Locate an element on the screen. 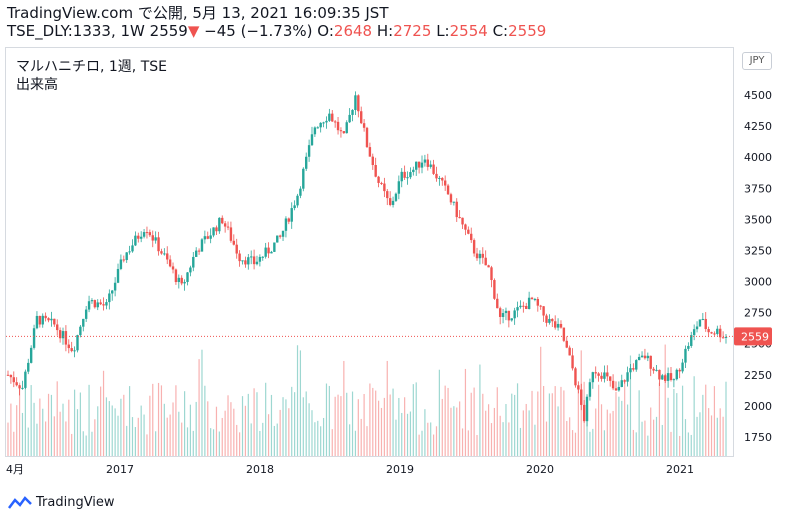  y-tick-label: 3500 is located at coordinates (758, 219).